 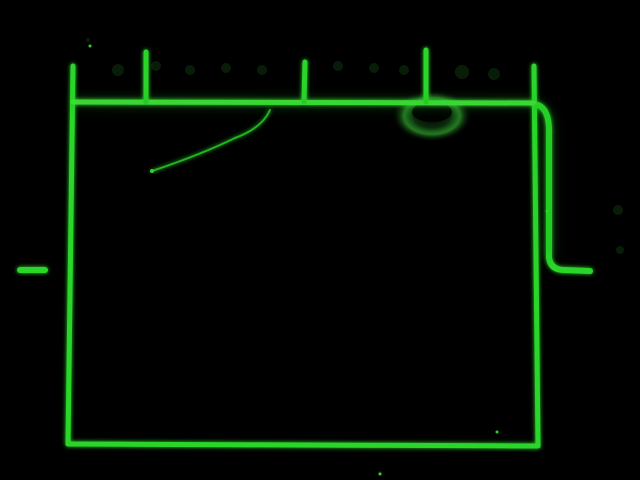 I want to click on right-channel-wall, so click(x=536, y=256).